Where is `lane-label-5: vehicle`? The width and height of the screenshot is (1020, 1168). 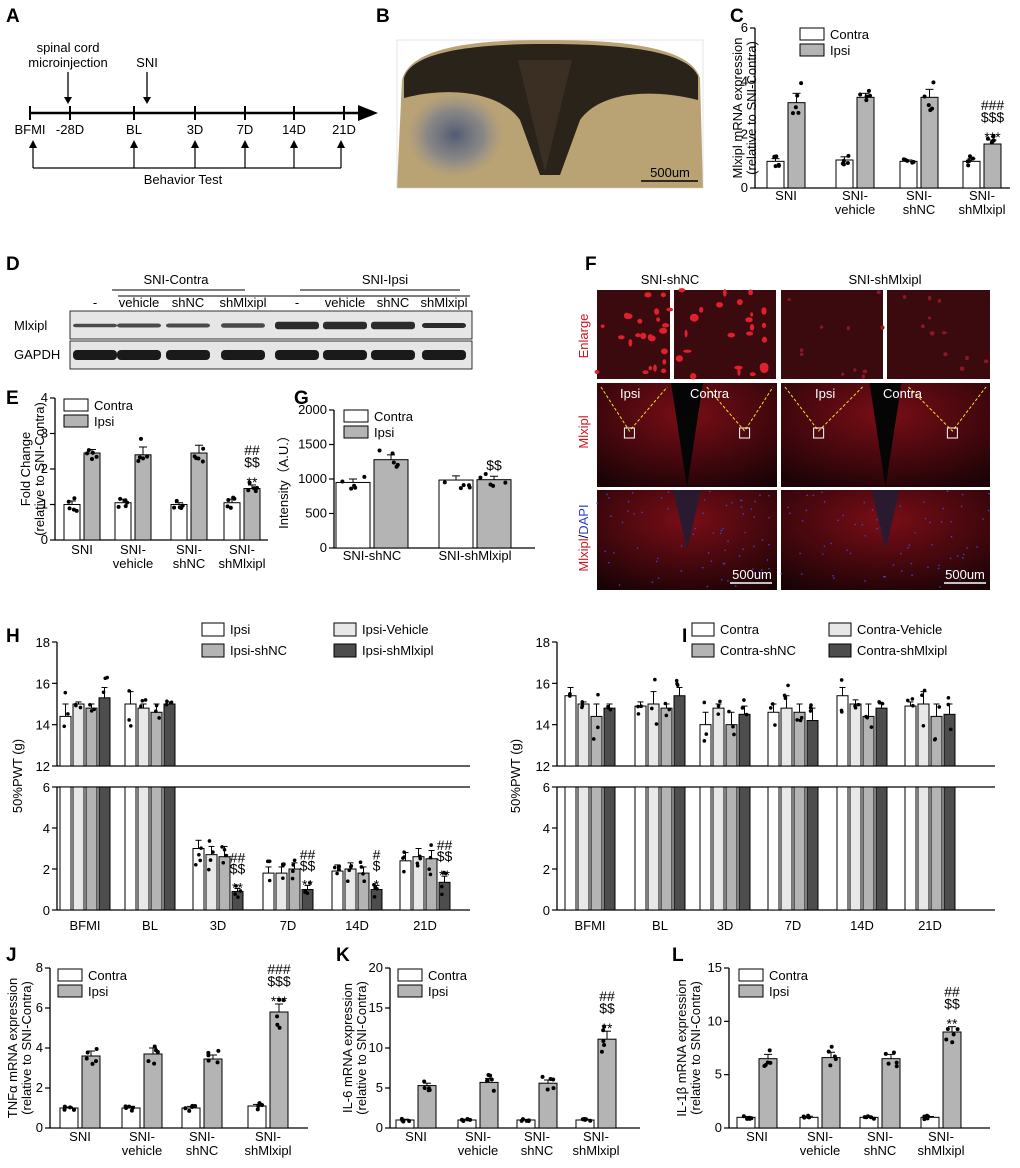
lane-label-5: vehicle is located at coordinates (345, 302).